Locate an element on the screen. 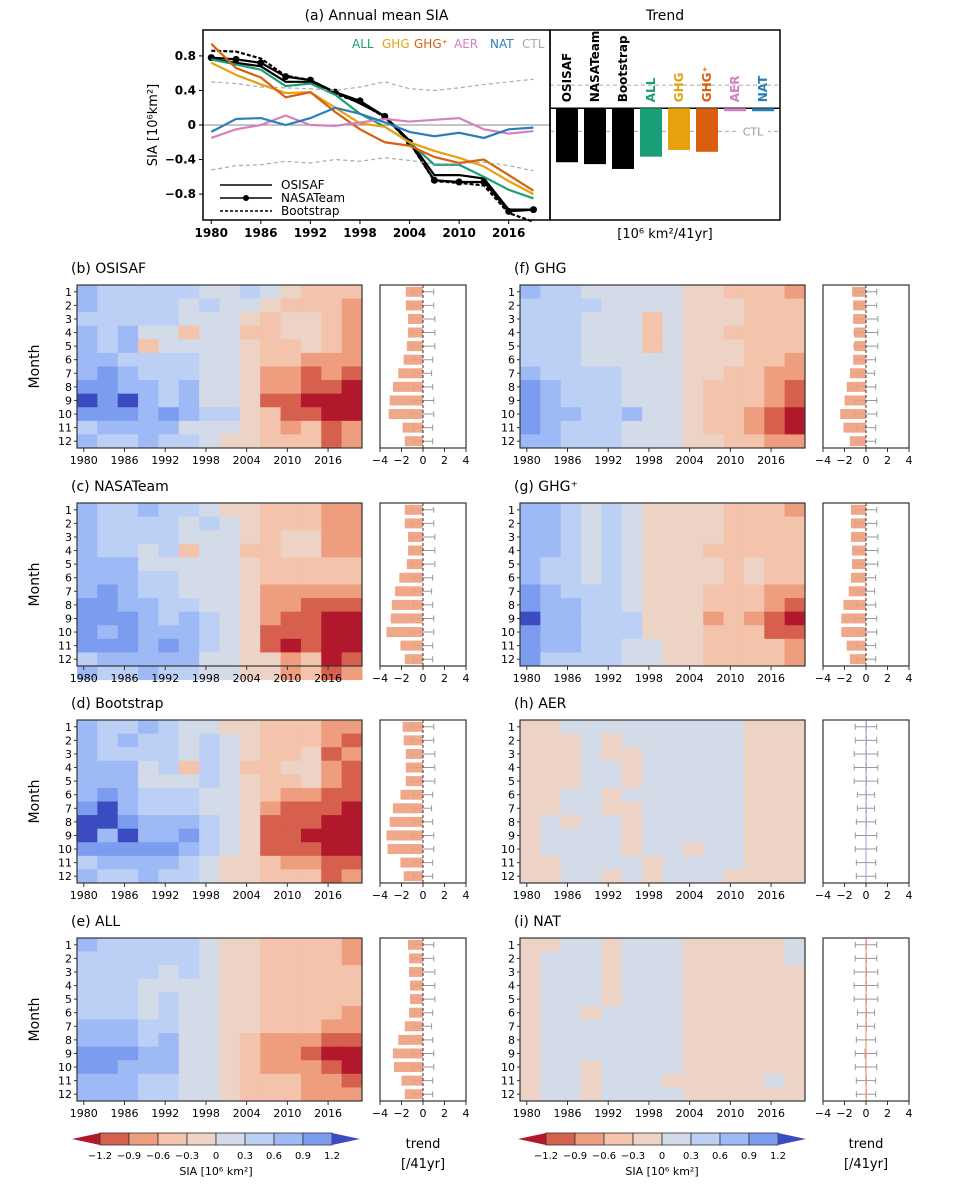  colorbar-high-extend is located at coordinates (792, 1139).